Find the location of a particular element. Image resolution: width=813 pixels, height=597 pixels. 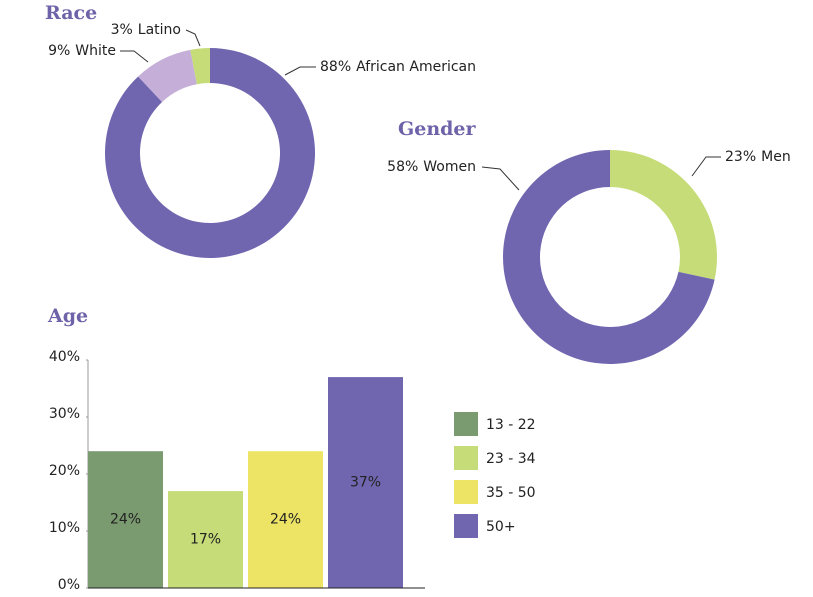

slice-label: 3% Latino is located at coordinates (146, 30).